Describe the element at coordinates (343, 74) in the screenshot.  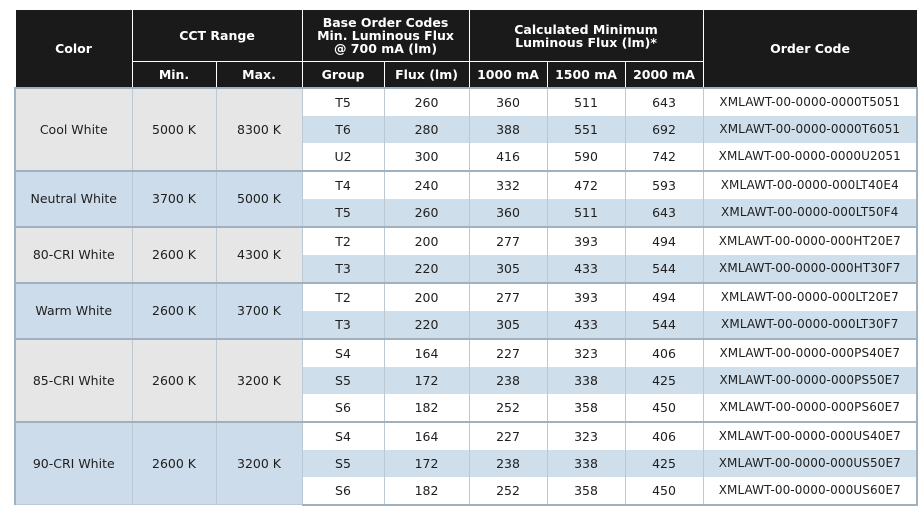
I see `header-group: Group` at that location.